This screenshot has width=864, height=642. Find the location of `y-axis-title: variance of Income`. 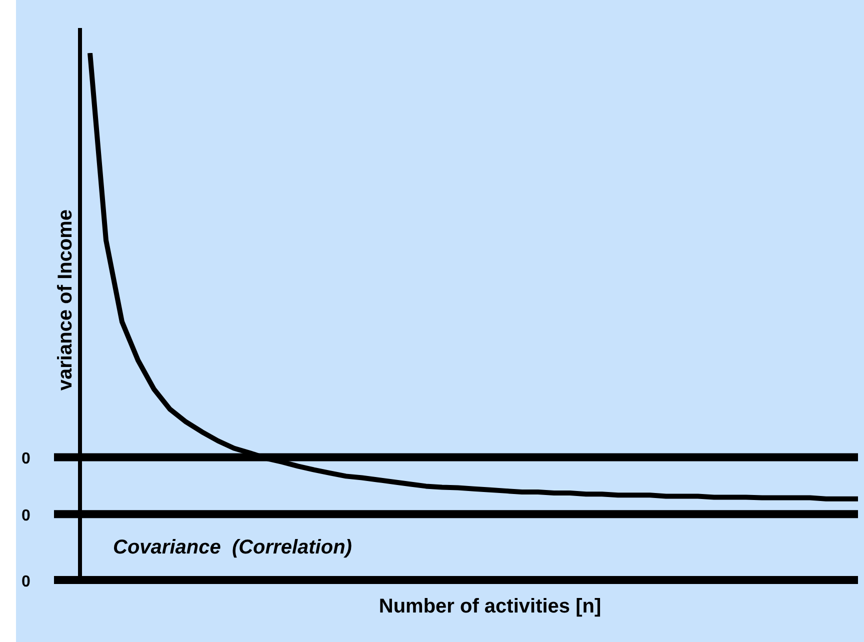

y-axis-title: variance of Income is located at coordinates (65, 300).